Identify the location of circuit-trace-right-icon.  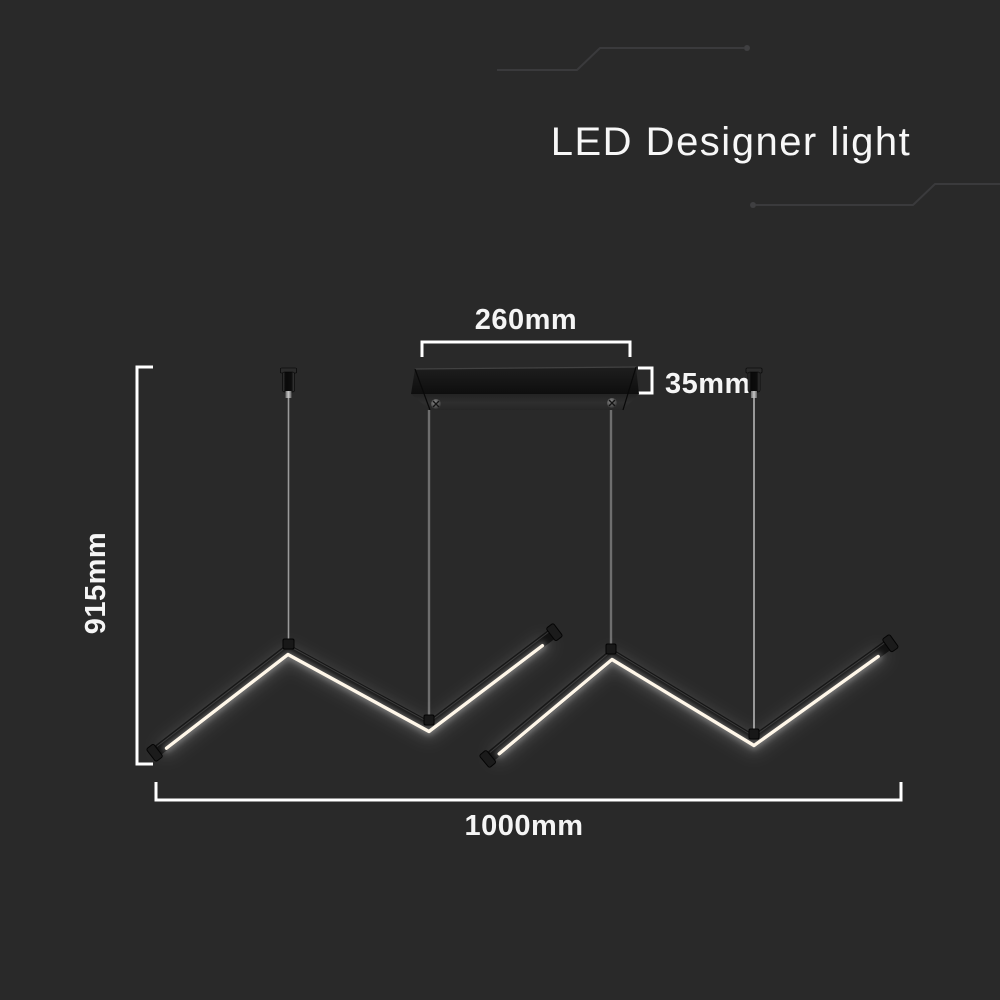
(875, 195).